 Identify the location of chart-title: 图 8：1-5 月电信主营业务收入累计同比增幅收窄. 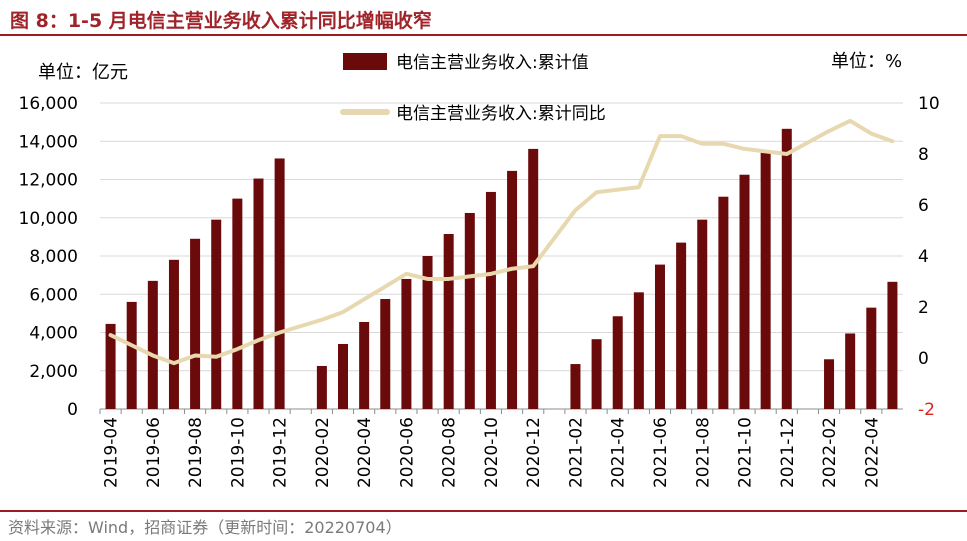
(221, 21).